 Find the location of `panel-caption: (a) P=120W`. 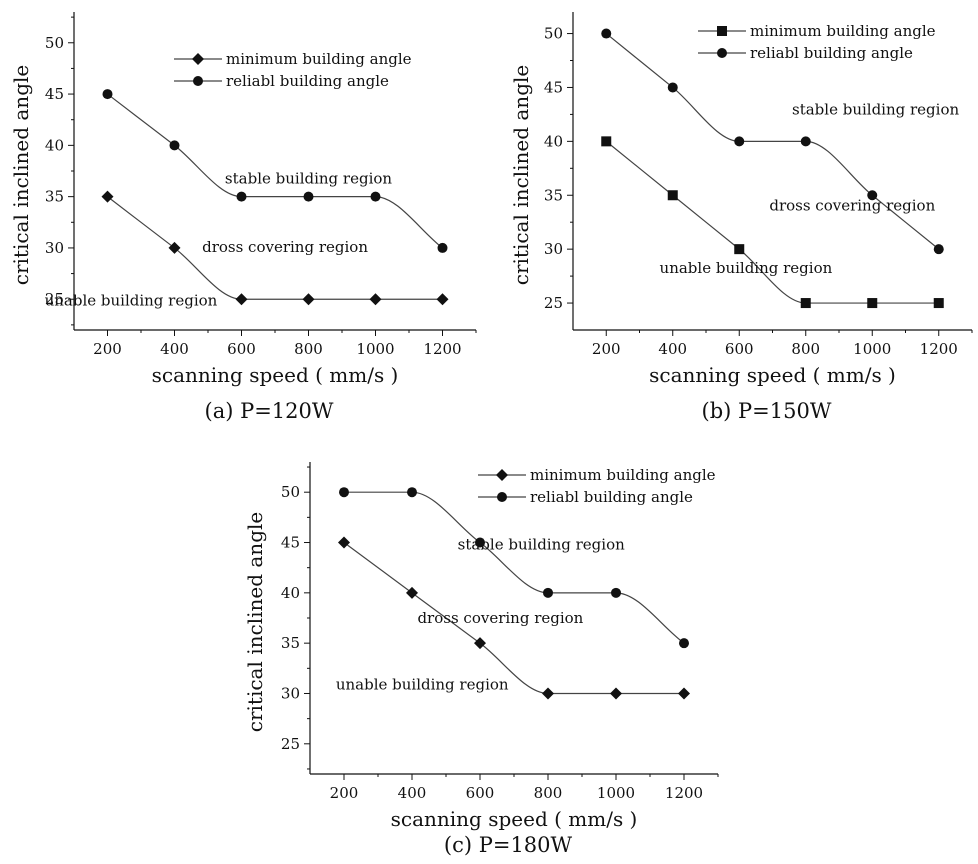

panel-caption: (a) P=120W is located at coordinates (269, 411).